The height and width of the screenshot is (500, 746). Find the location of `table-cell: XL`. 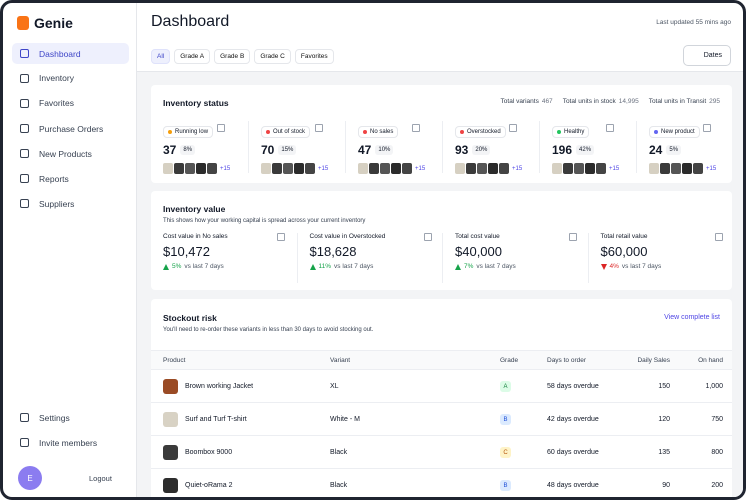

table-cell: XL is located at coordinates (410, 386).